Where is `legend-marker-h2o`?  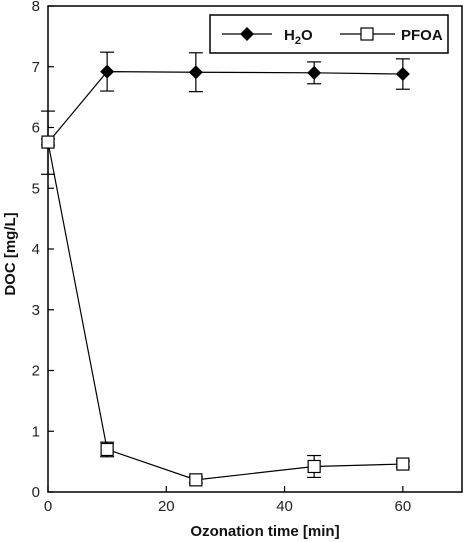
legend-marker-h2o is located at coordinates (247, 34).